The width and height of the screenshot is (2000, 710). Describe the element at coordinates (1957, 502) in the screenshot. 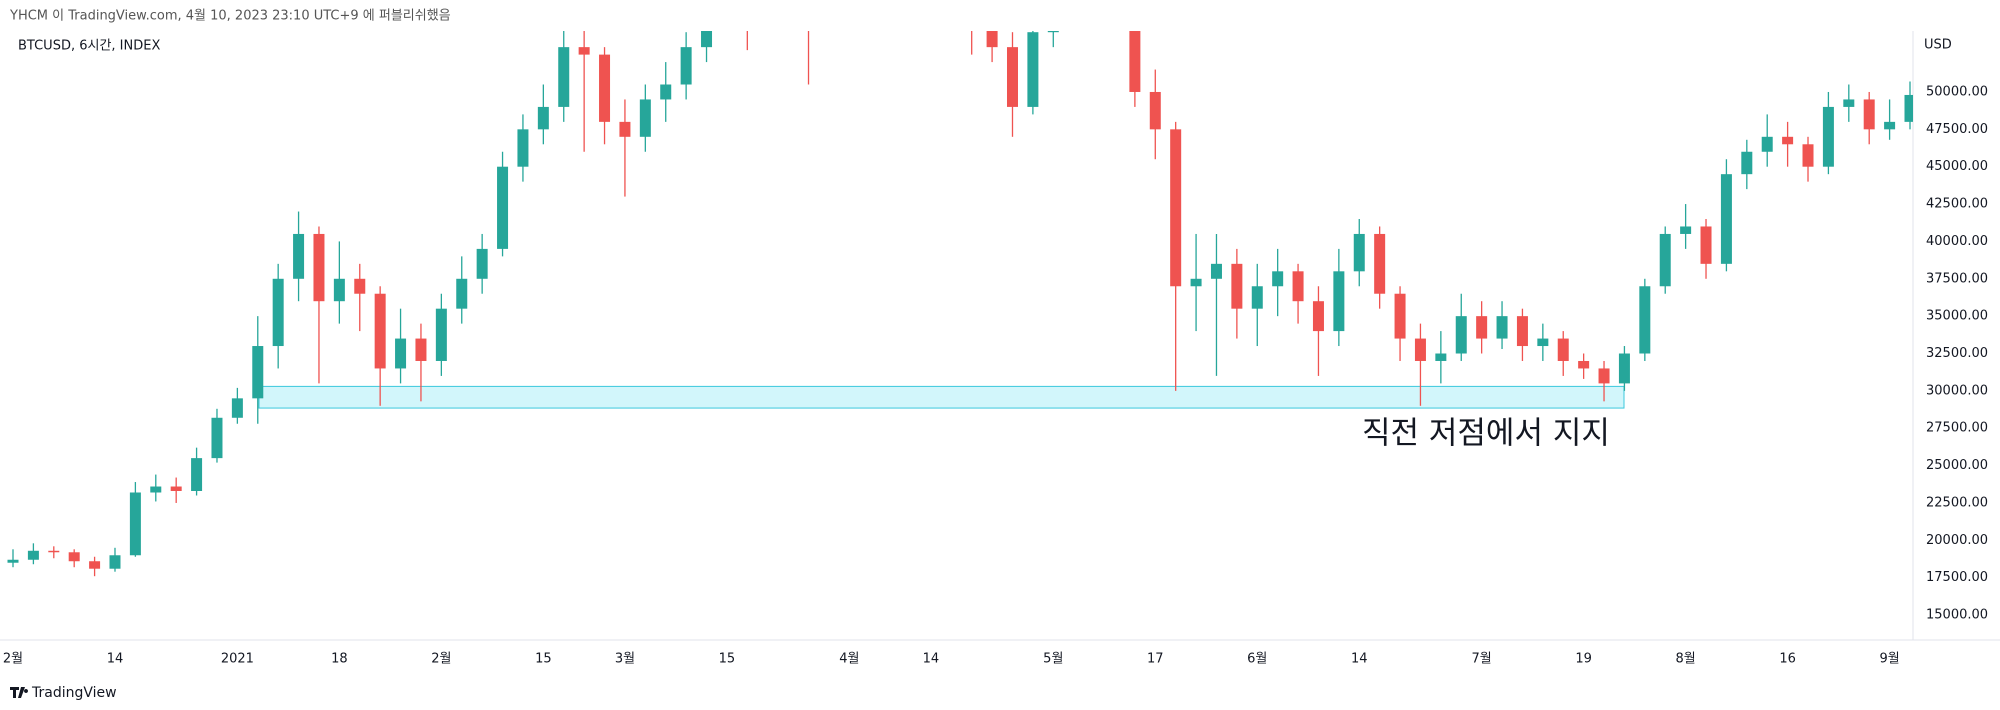

I see `y-tick-label: 22500.00` at that location.